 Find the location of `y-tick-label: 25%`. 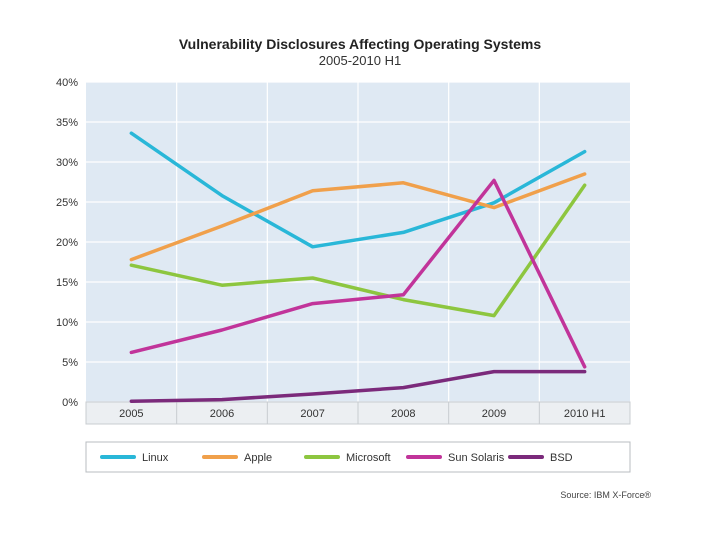

y-tick-label: 25% is located at coordinates (67, 203).